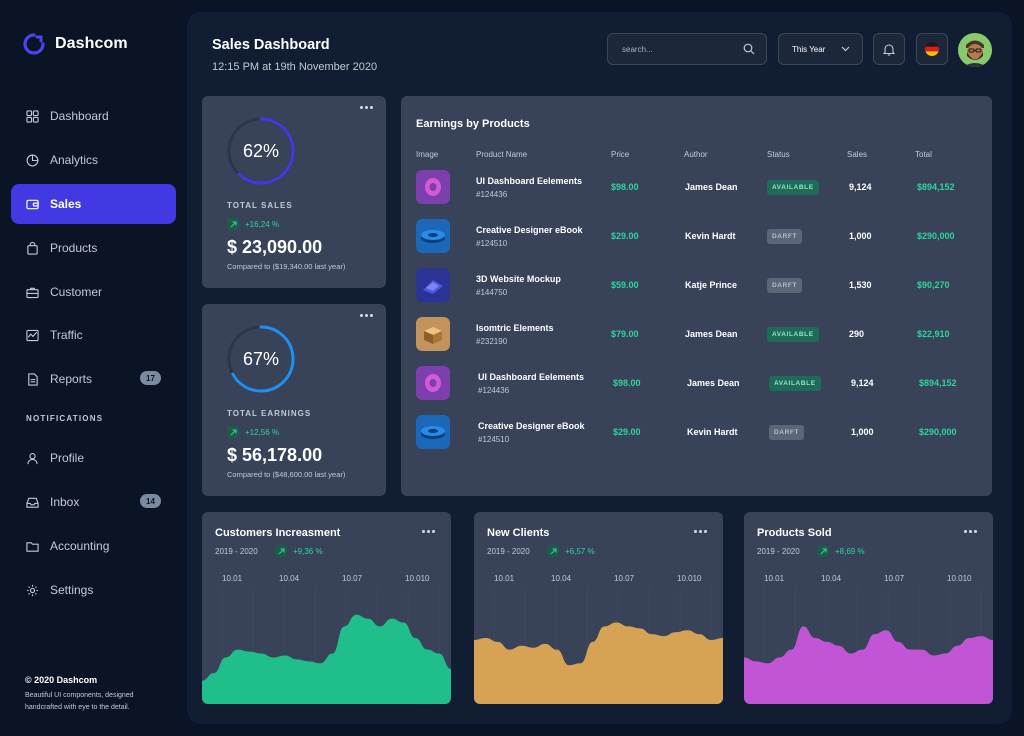 This screenshot has width=1024, height=736. I want to click on status-badge: DARFT, so click(787, 432).